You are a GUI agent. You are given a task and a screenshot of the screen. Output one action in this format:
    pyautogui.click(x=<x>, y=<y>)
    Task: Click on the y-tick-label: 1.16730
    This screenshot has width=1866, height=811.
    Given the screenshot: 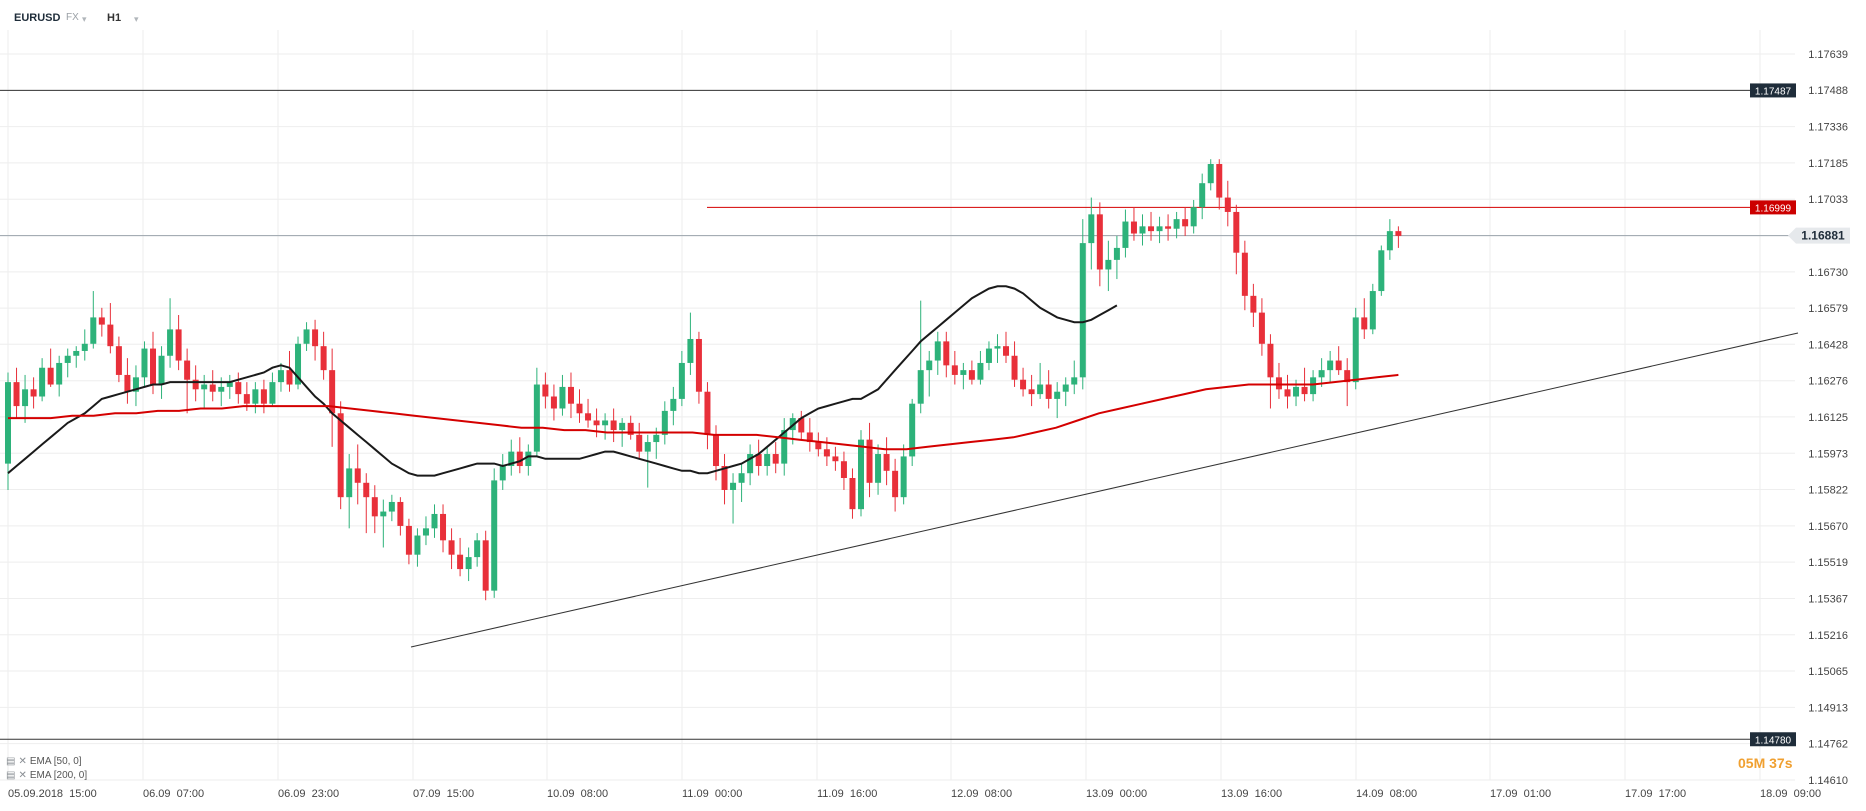 What is the action you would take?
    pyautogui.click(x=1828, y=273)
    